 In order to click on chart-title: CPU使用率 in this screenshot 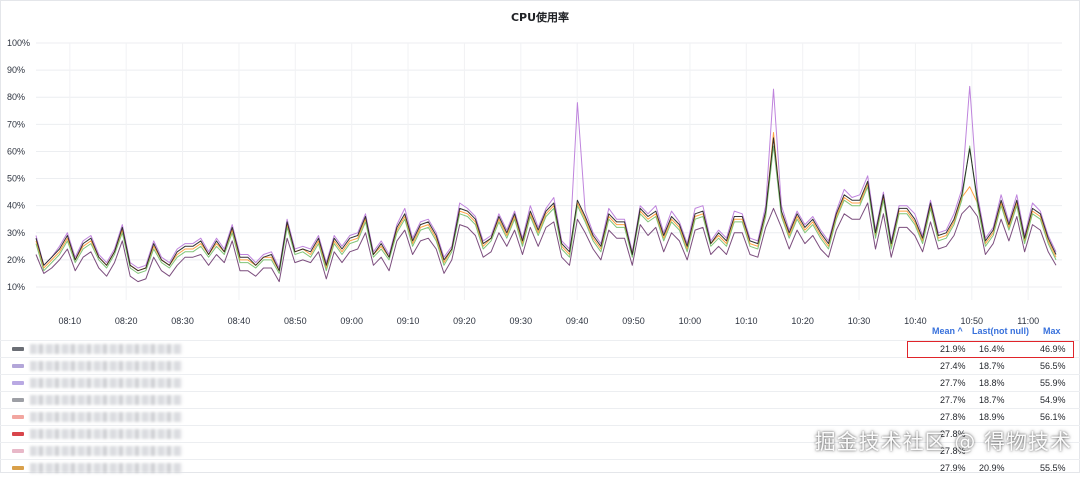, I will do `click(540, 17)`.